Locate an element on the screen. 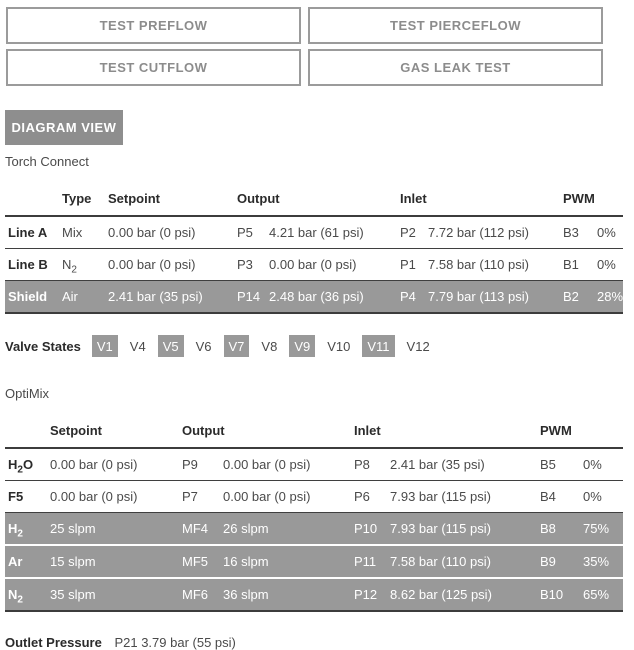 This screenshot has height=650, width=634. valve-v11: V11 is located at coordinates (378, 346).